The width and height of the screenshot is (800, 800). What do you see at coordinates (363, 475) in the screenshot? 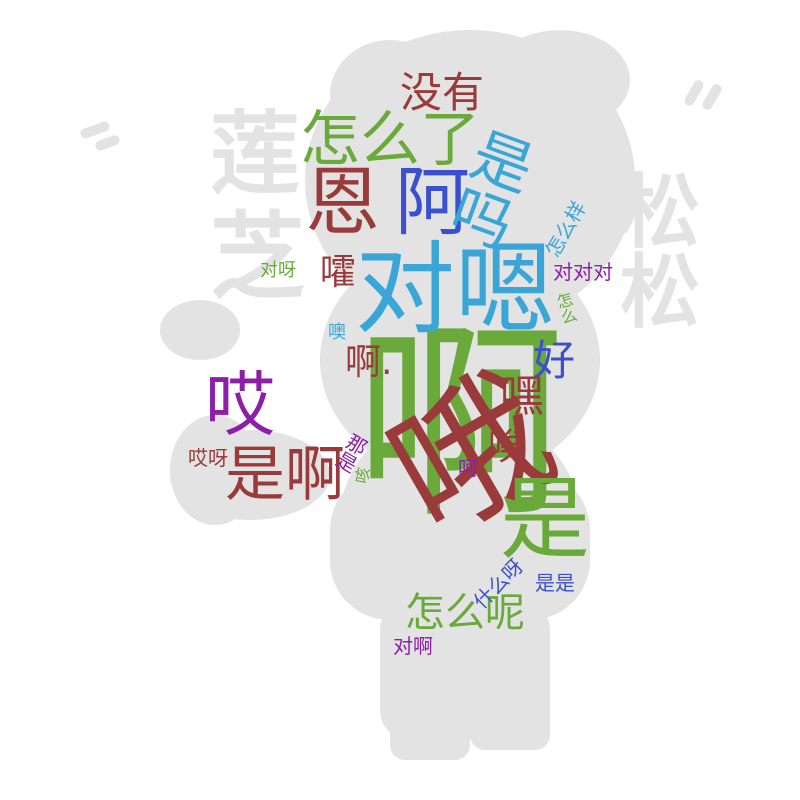
I see `word-ke: 咳` at bounding box center [363, 475].